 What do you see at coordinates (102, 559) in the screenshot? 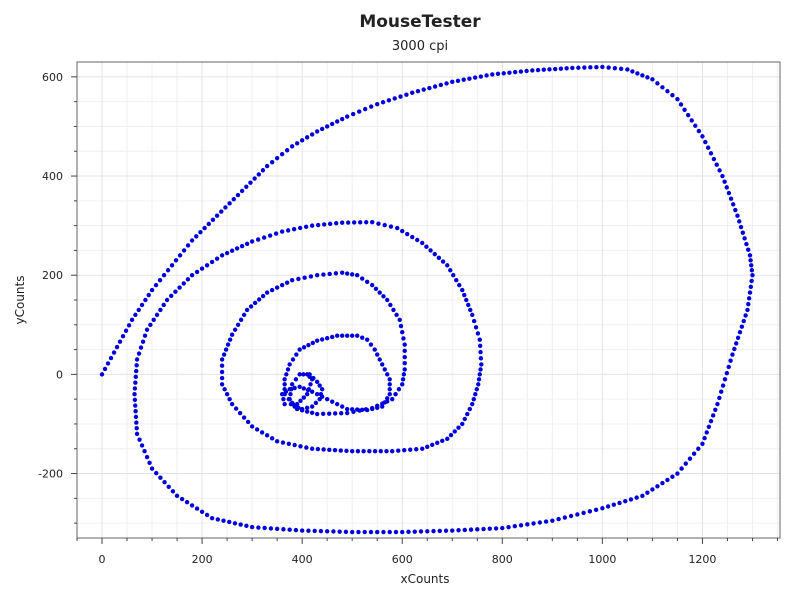
I see `x-tick-label: 0` at bounding box center [102, 559].